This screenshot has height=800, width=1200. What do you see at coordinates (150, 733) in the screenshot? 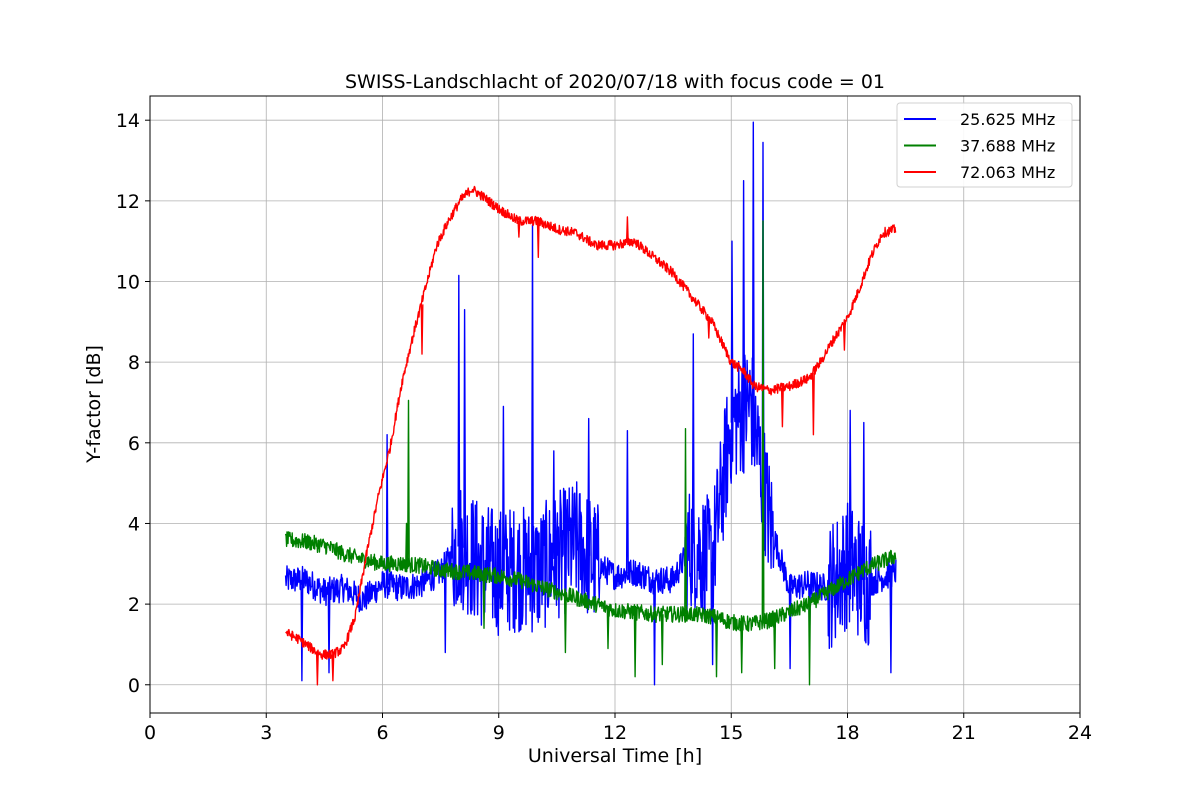
I see `x-tick-label: 0` at bounding box center [150, 733].